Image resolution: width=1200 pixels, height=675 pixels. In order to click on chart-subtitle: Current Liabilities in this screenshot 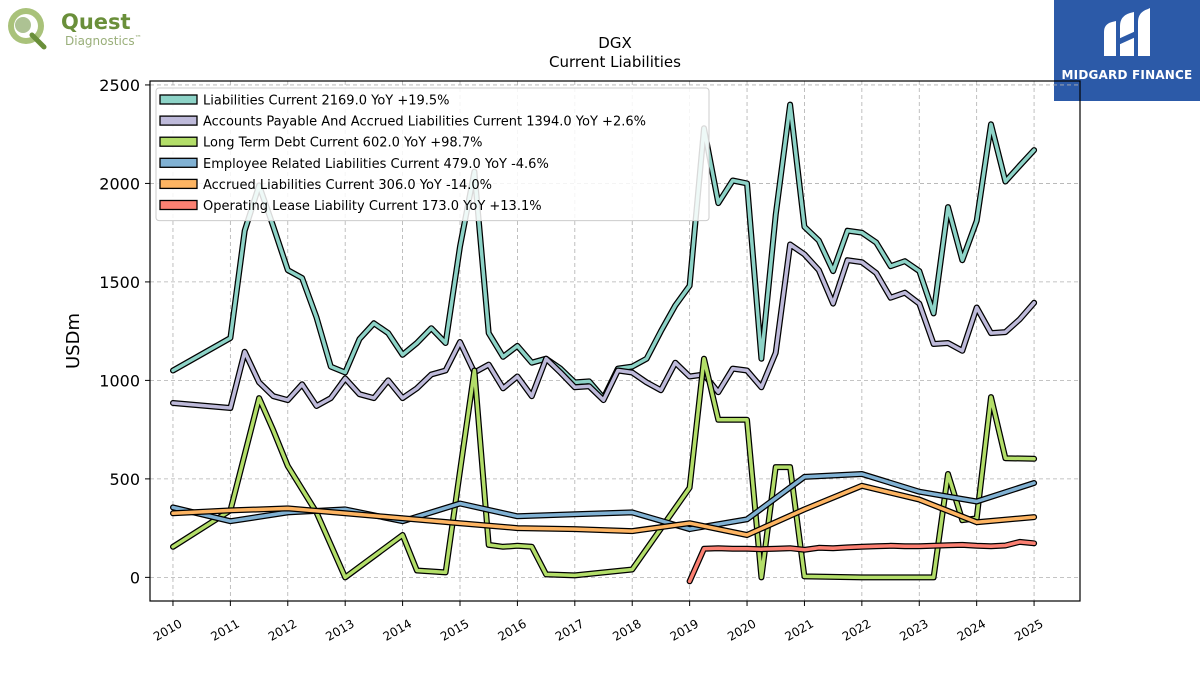, I will do `click(615, 62)`.